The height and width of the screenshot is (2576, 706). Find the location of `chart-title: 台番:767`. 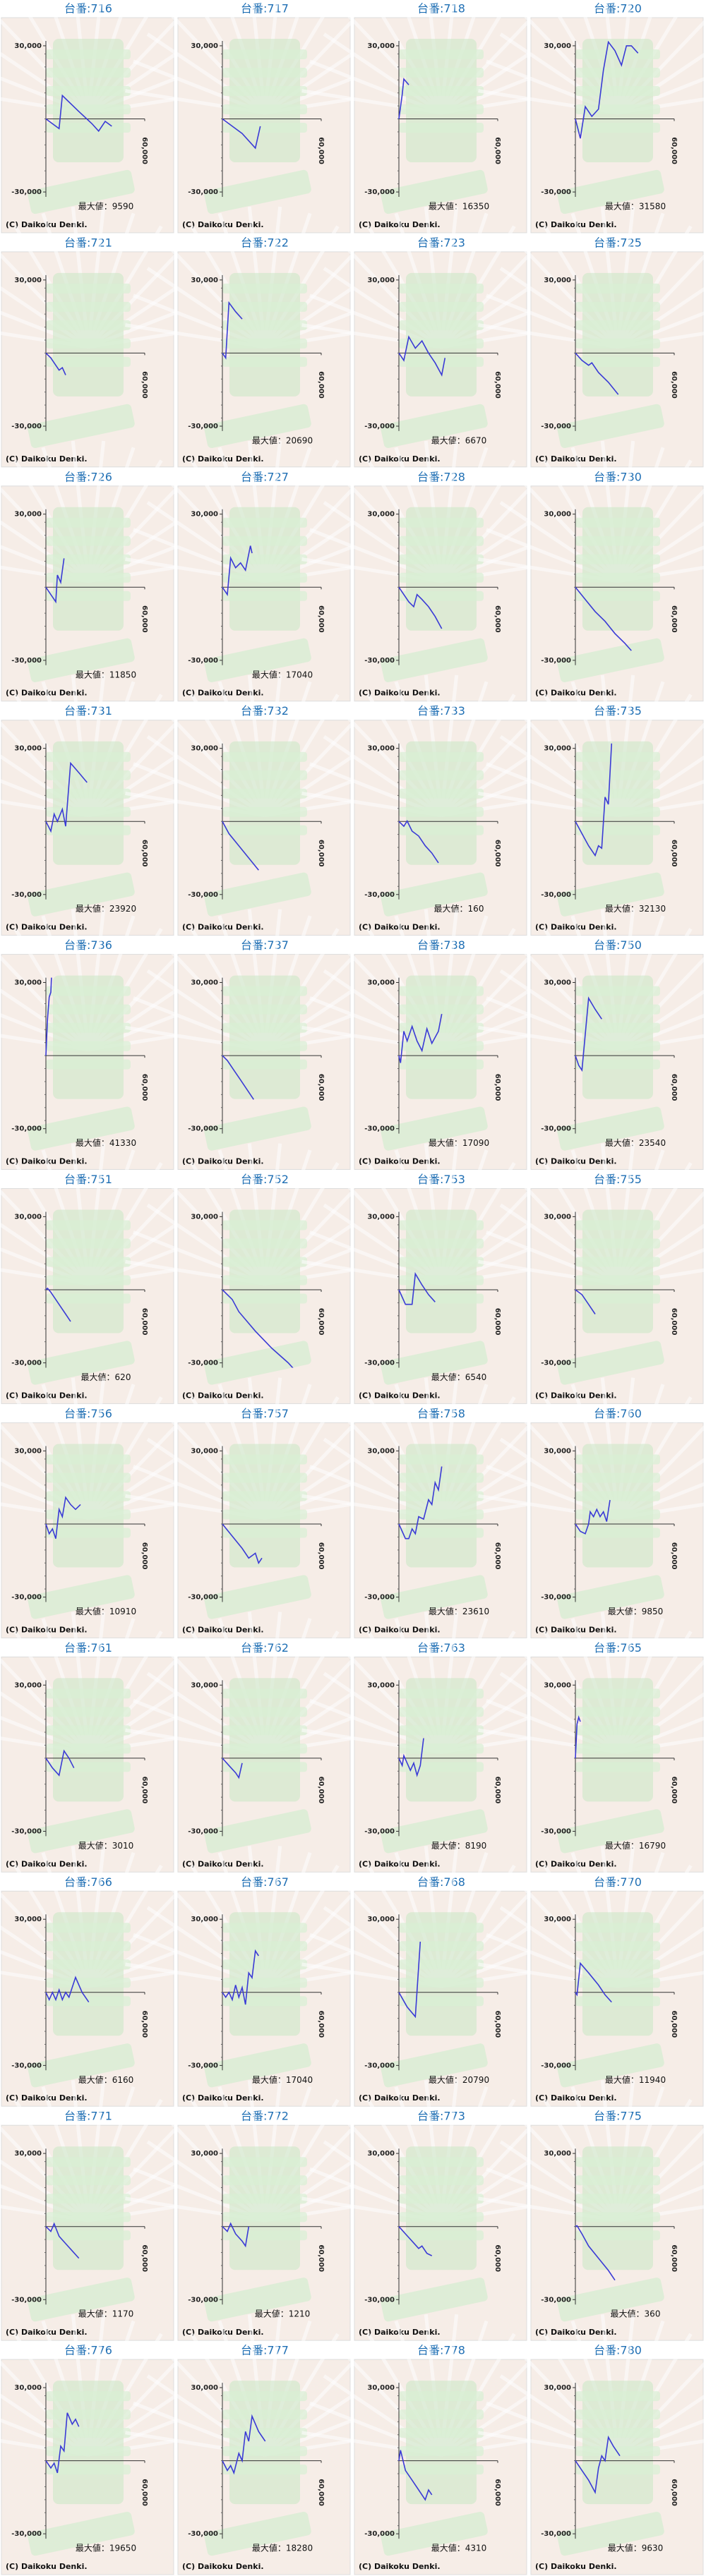

chart-title: 台番:767 is located at coordinates (265, 1882).